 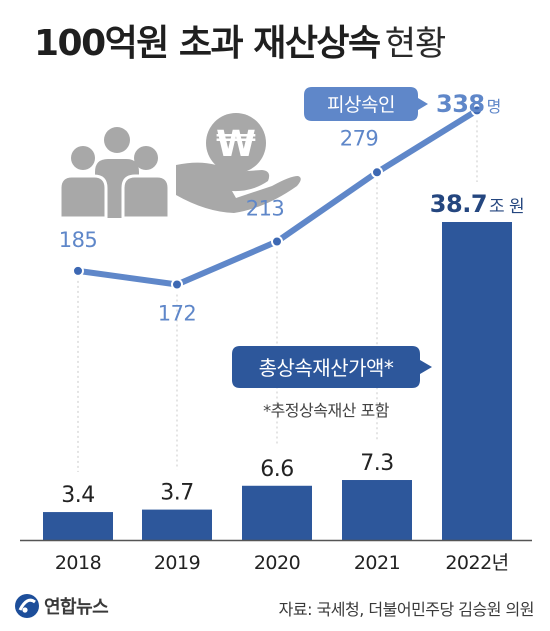 What do you see at coordinates (78, 563) in the screenshot?
I see `x-tick-label: 2018` at bounding box center [78, 563].